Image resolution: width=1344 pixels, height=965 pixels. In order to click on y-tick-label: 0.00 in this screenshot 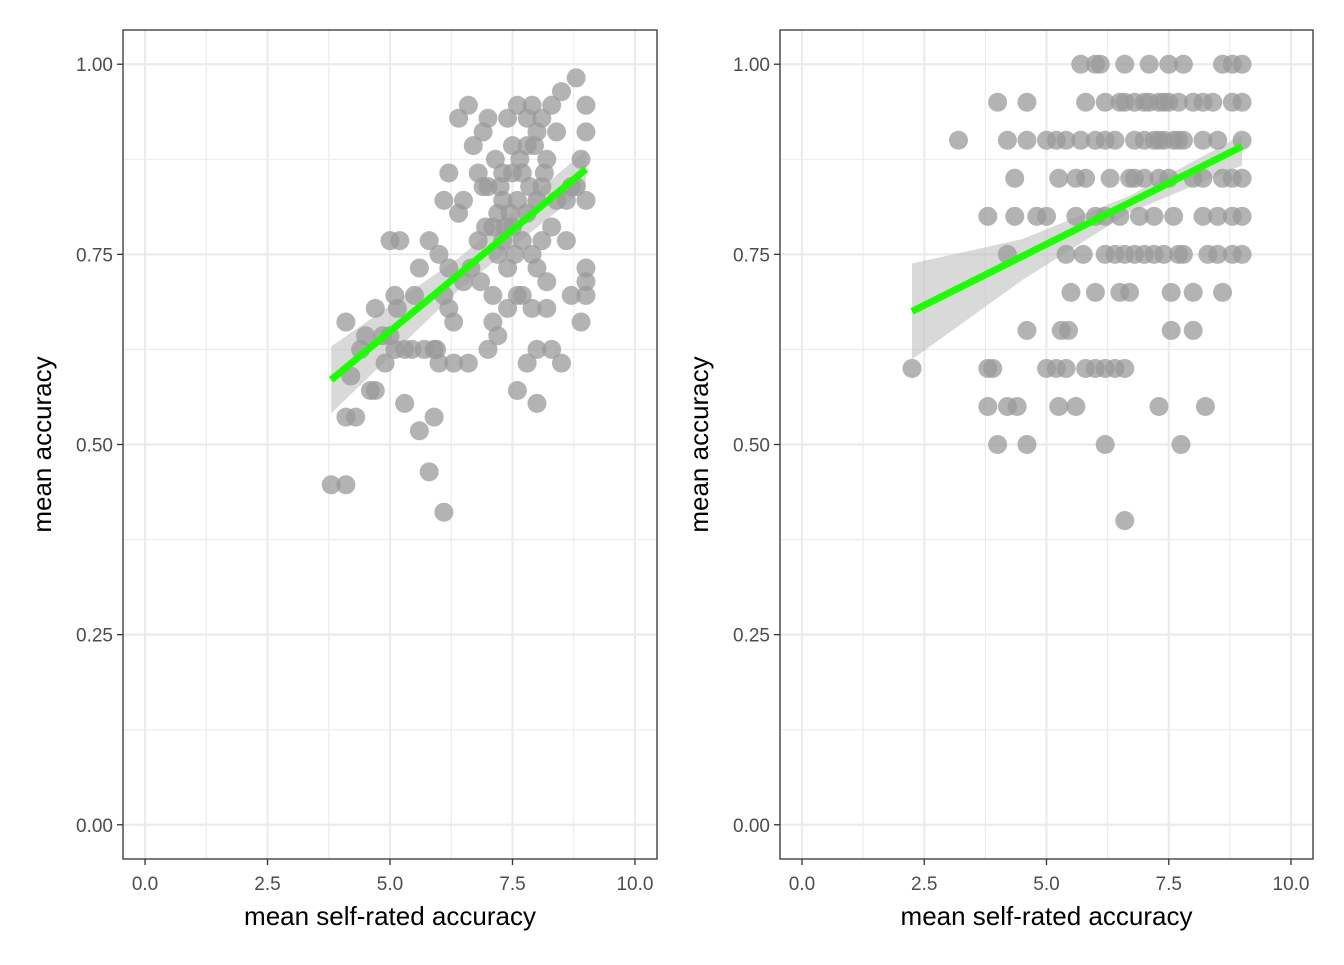, I will do `click(94, 826)`.